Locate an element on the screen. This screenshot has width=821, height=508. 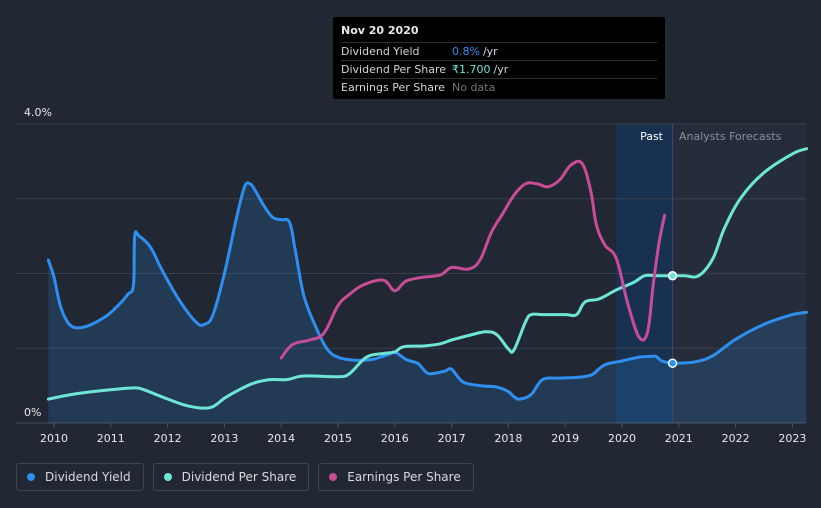
y-label-bottom: 0% is located at coordinates (32, 412).